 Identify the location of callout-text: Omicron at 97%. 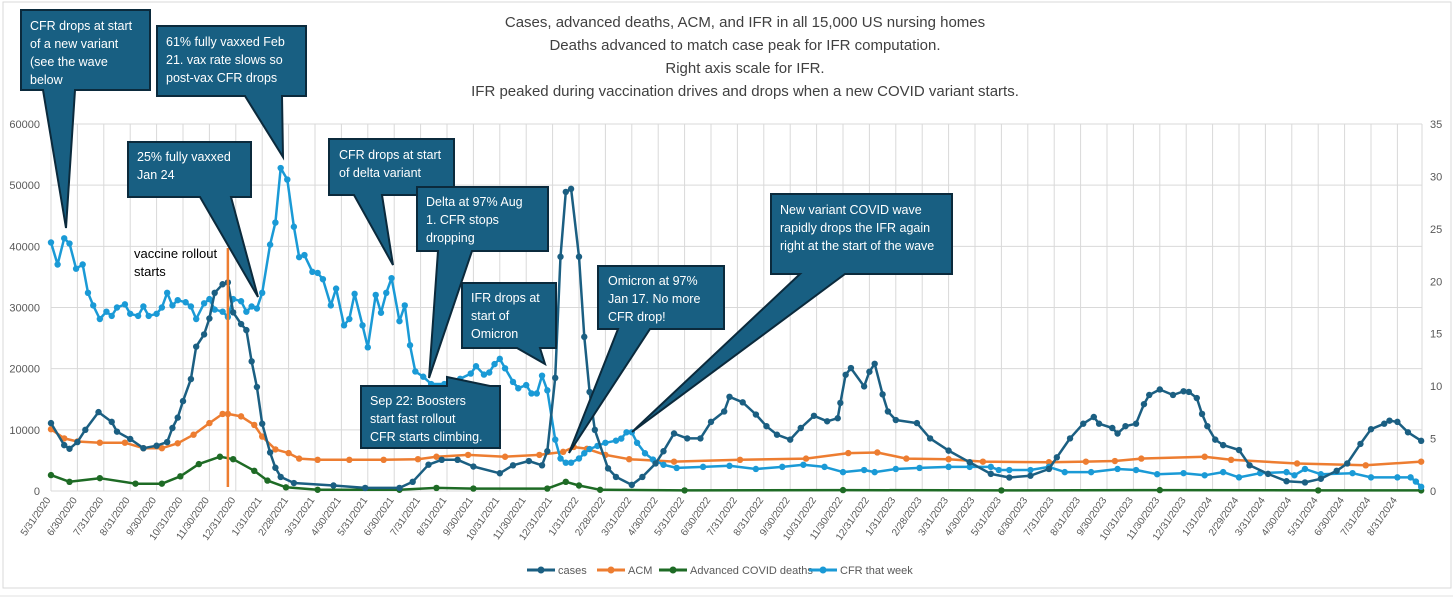
(653, 281).